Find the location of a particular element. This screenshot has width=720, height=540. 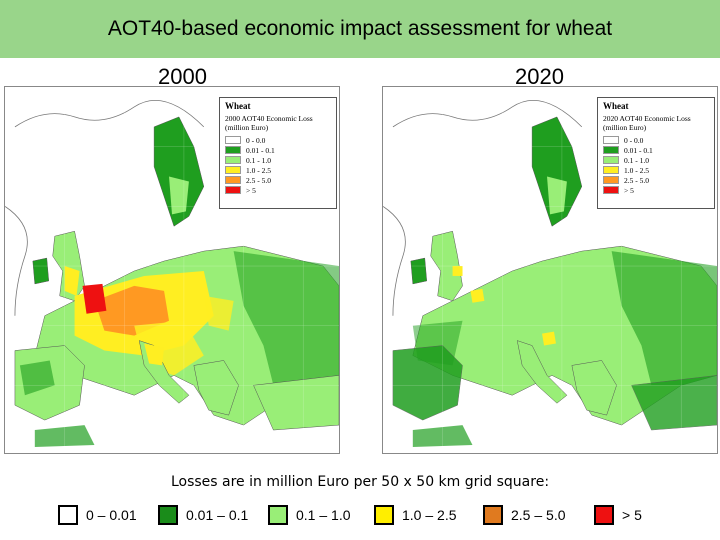

map-legend-subtitle: 2020 AOT40 Economic Loss (million Euro) is located at coordinates (647, 123).